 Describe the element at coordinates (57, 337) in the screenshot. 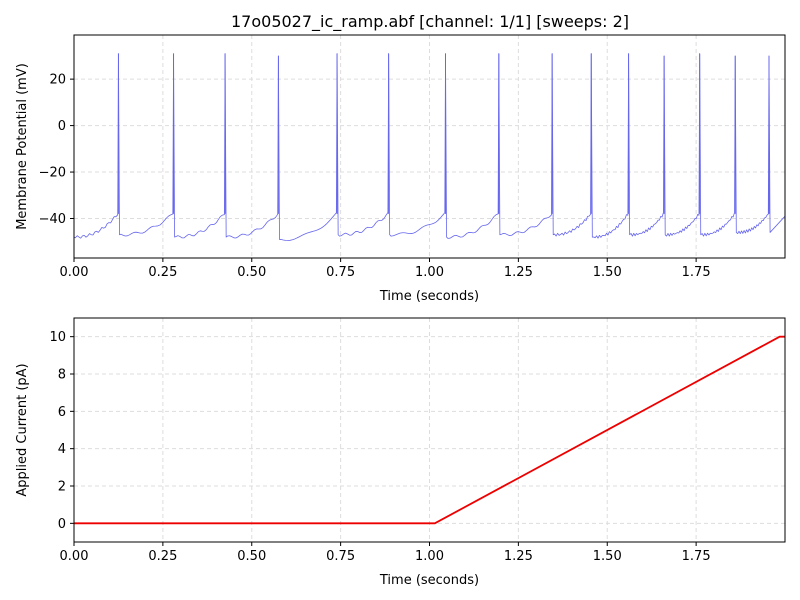

I see `y-tick-label: 10` at that location.